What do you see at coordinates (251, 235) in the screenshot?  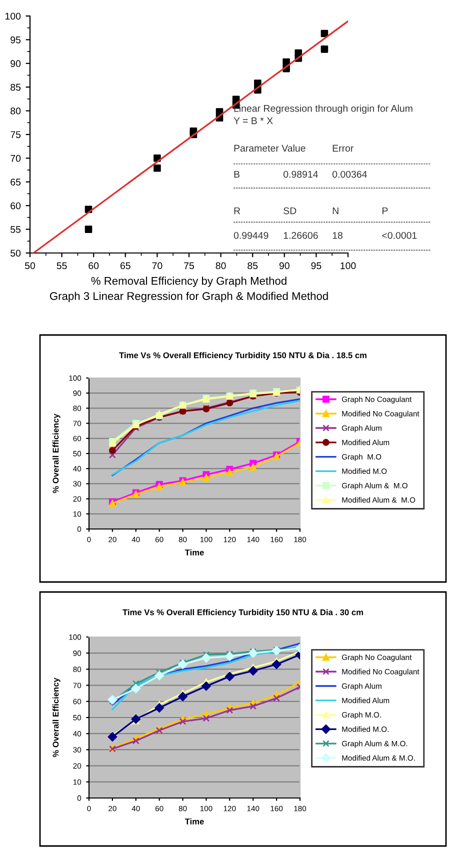 I see `annotation: 0.99449` at bounding box center [251, 235].